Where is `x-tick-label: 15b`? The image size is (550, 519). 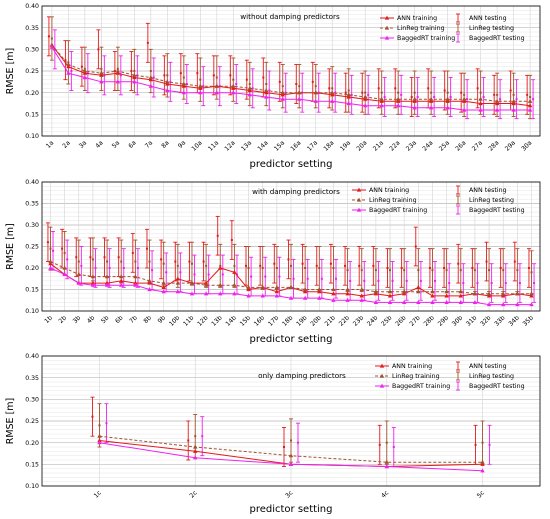
x-tick-label: 15b is located at coordinates (245, 320).